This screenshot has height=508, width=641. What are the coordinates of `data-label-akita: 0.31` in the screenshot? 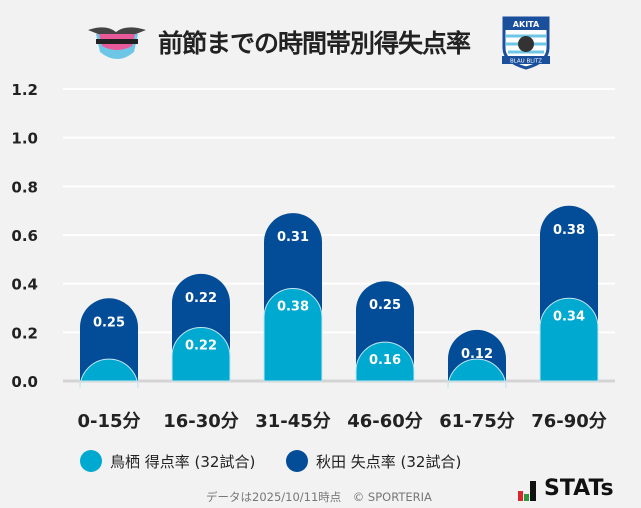 It's located at (293, 237).